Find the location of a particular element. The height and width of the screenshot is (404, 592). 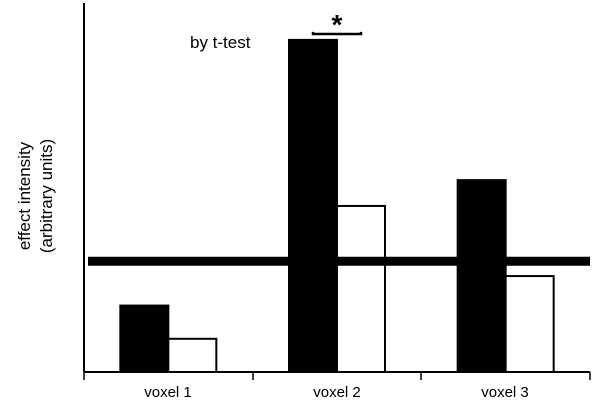

x-tick-label-voxel-1: voxel 1 is located at coordinates (168, 392).